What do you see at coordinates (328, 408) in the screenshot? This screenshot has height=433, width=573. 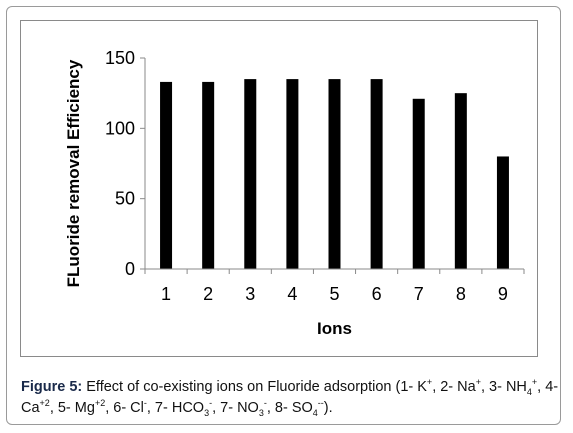 I see `caption-part: ).` at bounding box center [328, 408].